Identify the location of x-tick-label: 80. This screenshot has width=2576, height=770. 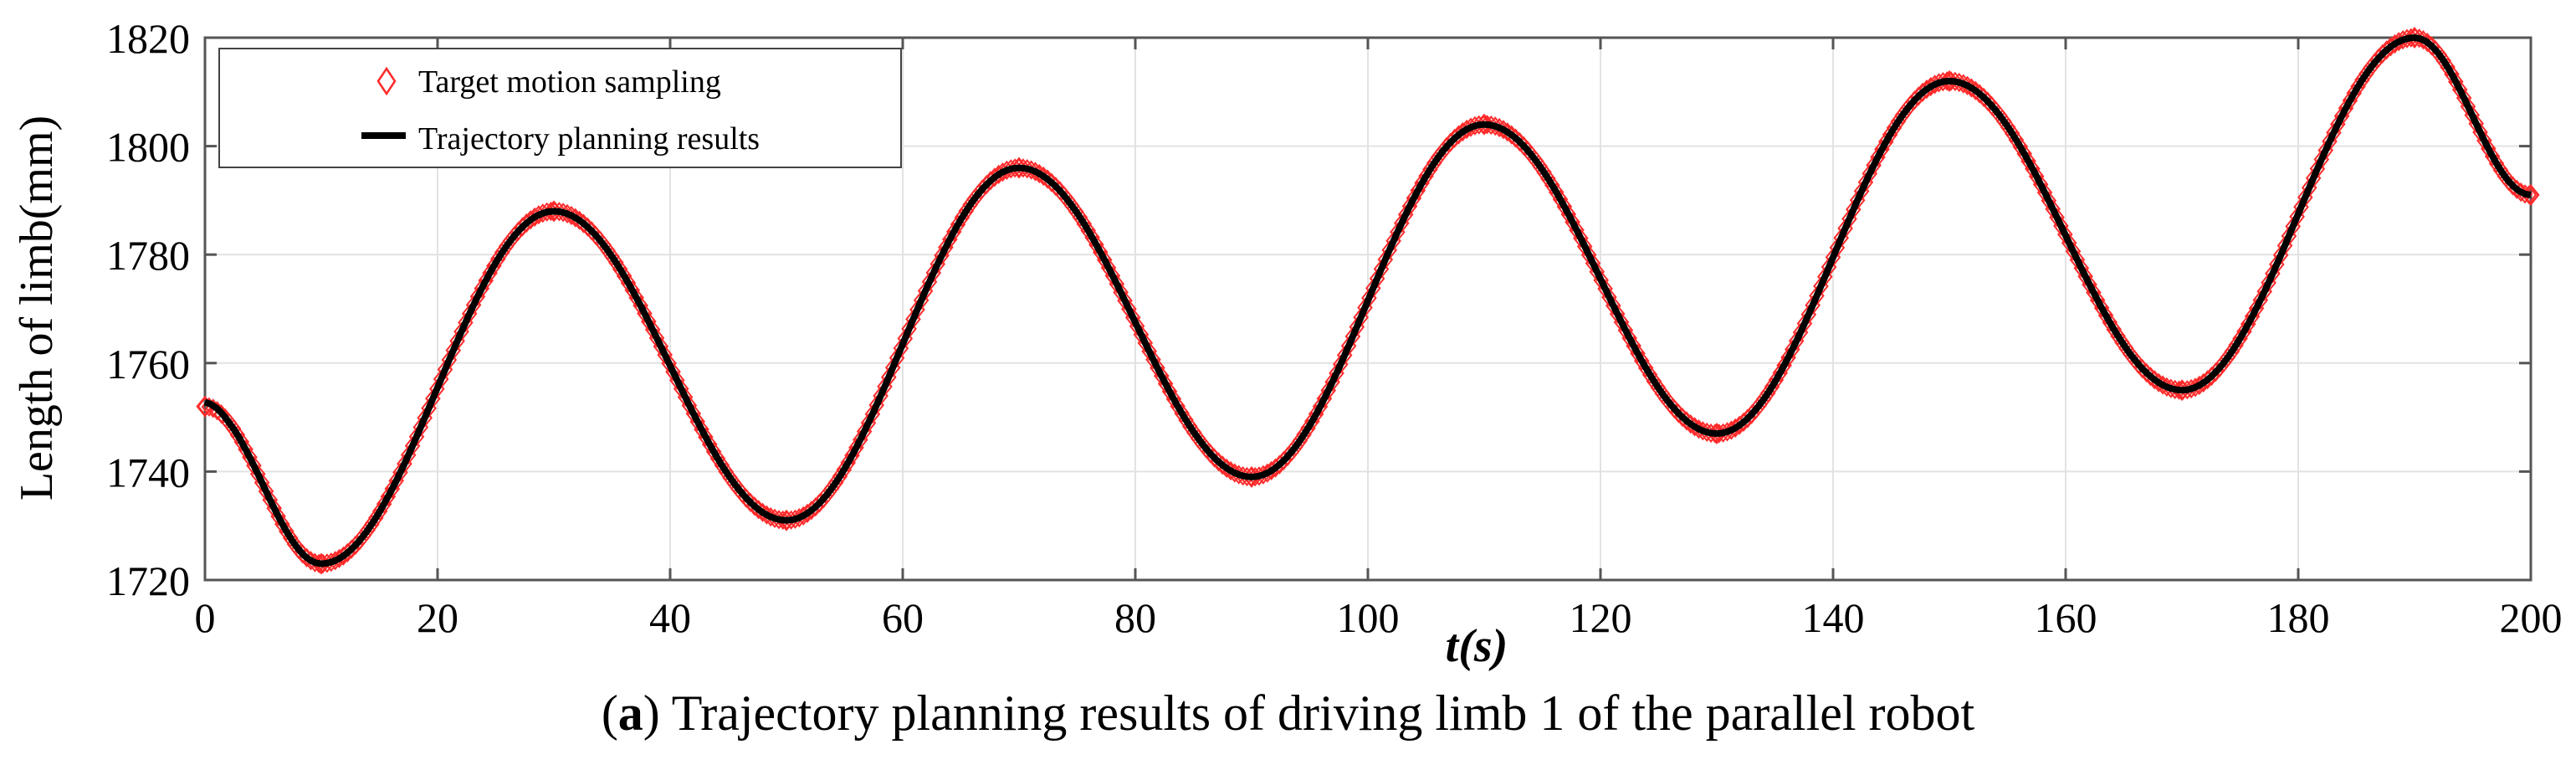
(1135, 618).